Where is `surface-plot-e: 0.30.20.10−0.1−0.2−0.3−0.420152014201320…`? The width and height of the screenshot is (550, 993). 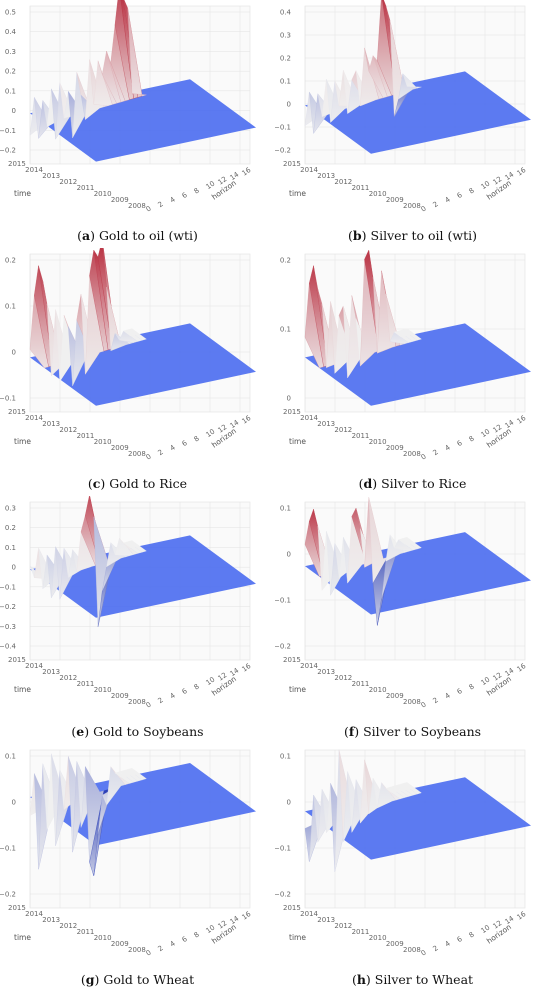
surface-plot-e: 0.30.20.10−0.1−0.2−0.3−0.420152014201320… is located at coordinates (128, 603).